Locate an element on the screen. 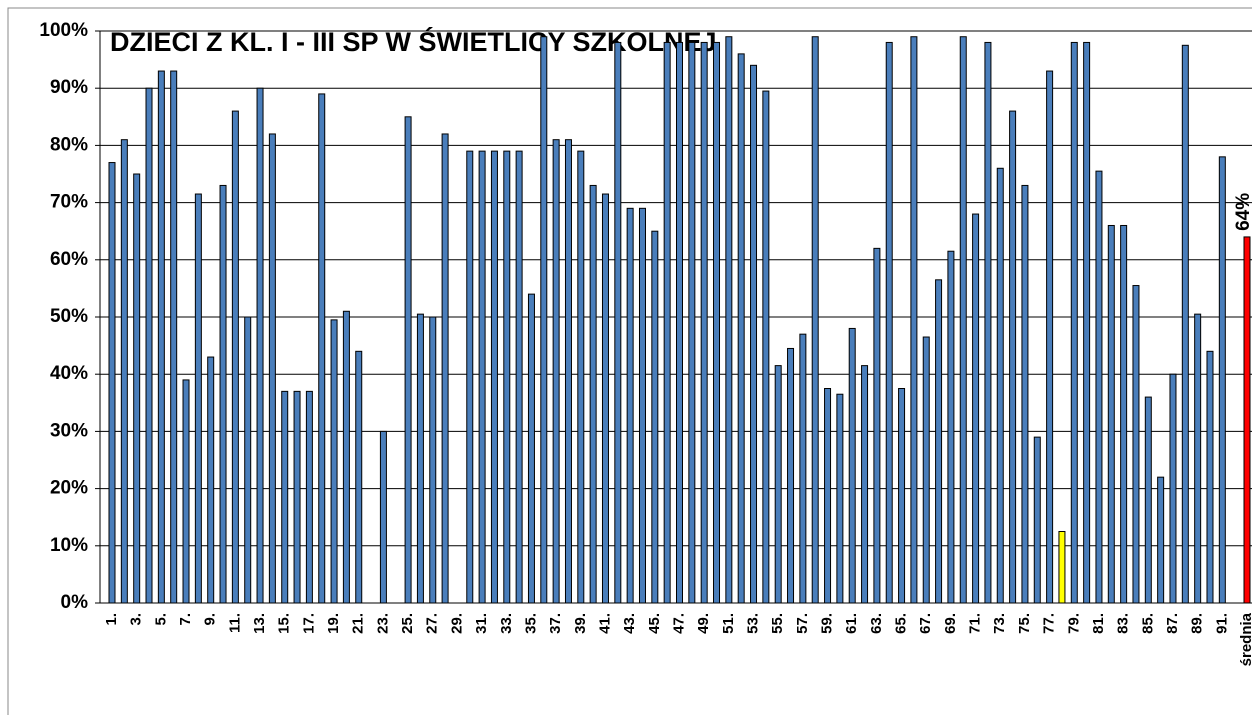  x-tick-label: 79. is located at coordinates (1073, 623).